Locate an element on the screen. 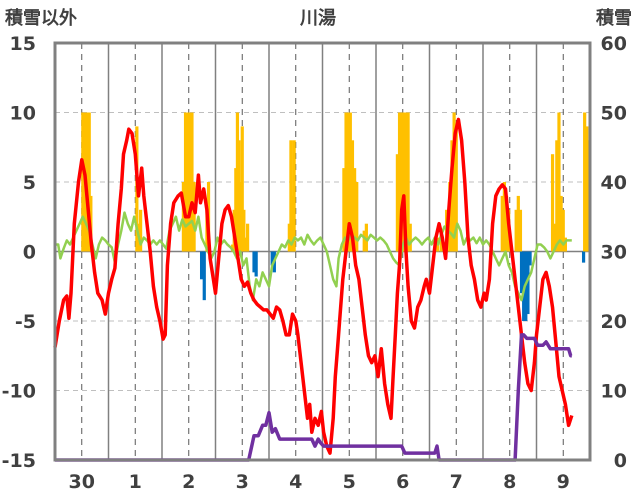  chart-title: 川湯 is located at coordinates (317, 18).